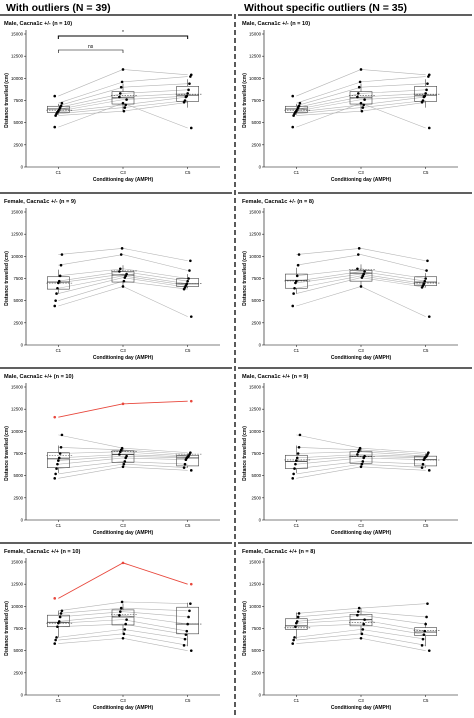 The width and height of the screenshot is (474, 718). Describe the element at coordinates (276, 24) in the screenshot. I see `panel-title: Male, Cacna1c +/- (n = 10)` at that location.